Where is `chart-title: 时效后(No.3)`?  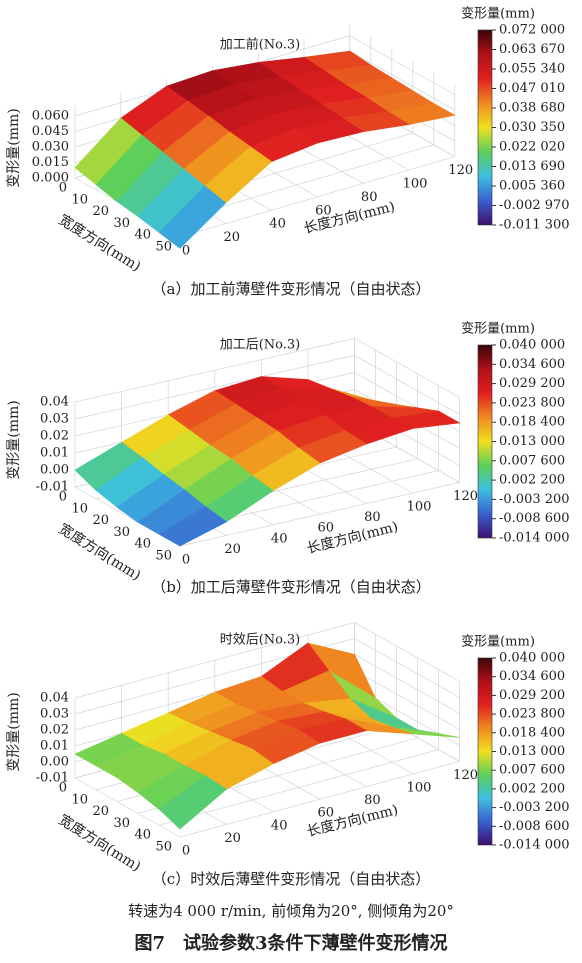 chart-title: 时效后(No.3) is located at coordinates (260, 640).